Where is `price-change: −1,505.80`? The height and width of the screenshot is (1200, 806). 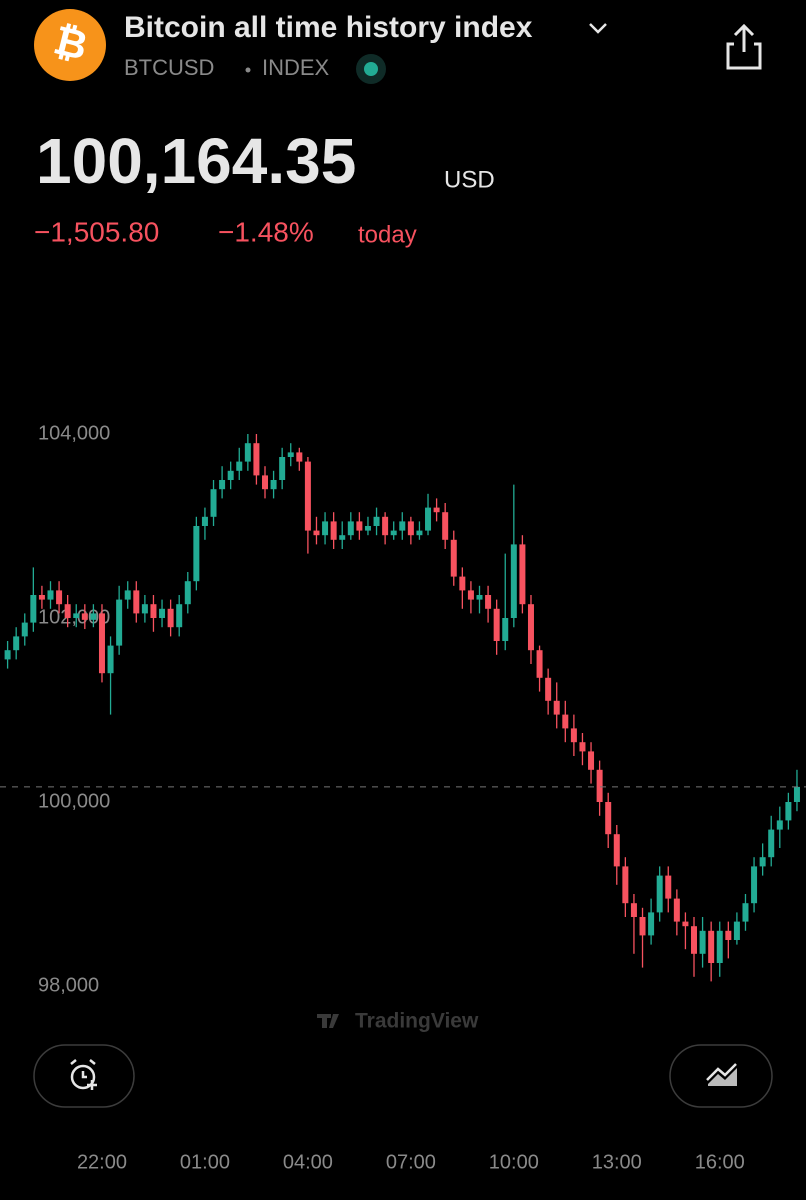 price-change: −1,505.80 is located at coordinates (96, 231).